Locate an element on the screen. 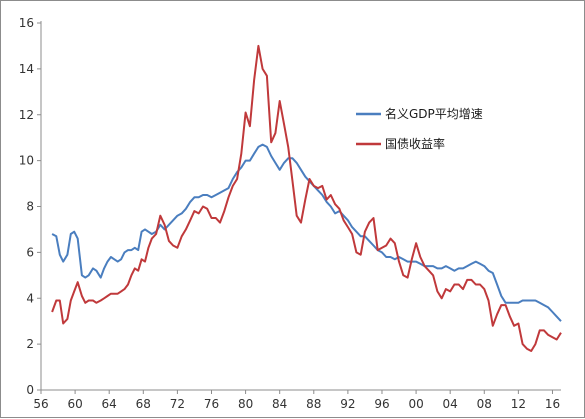 The image size is (585, 419). y-tick-label: 4 is located at coordinates (30, 298).